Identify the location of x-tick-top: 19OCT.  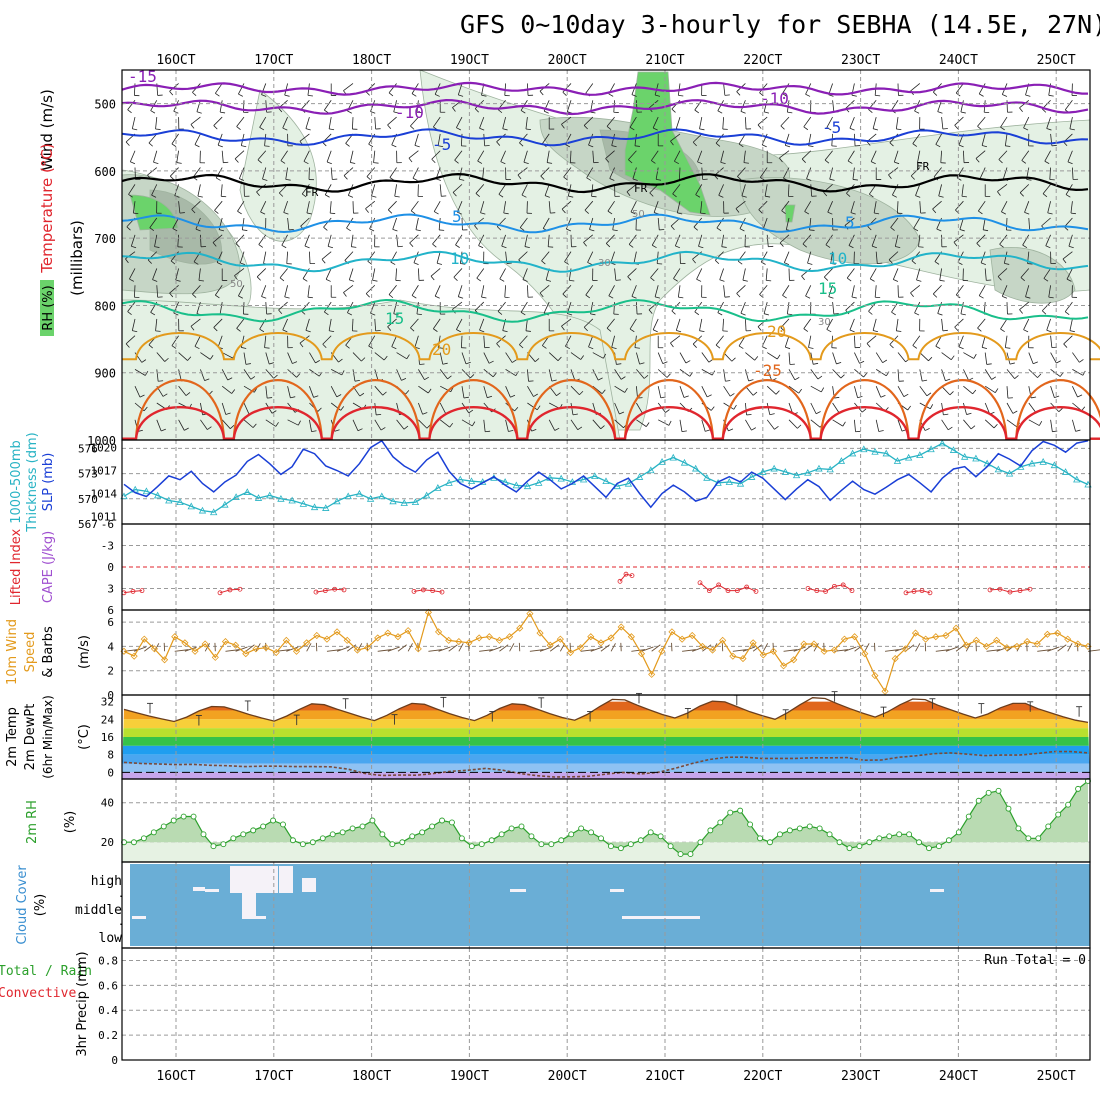
(469, 60).